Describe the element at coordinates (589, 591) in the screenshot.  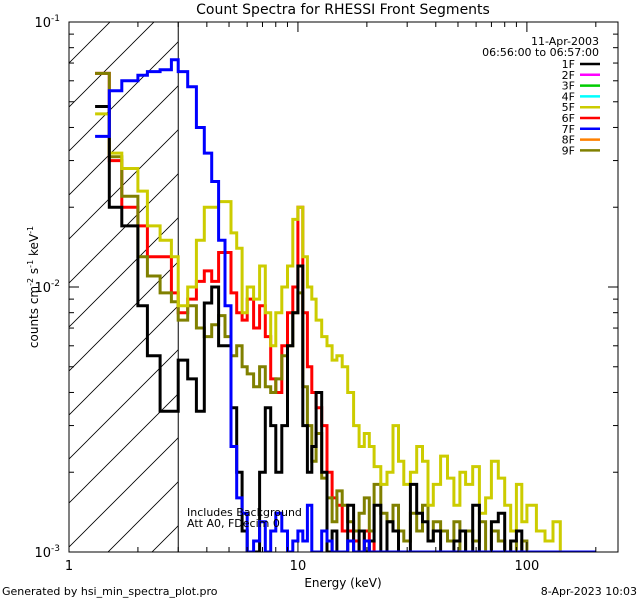
I see `footer-timestamp: 8-Apr-2023 10:03` at that location.